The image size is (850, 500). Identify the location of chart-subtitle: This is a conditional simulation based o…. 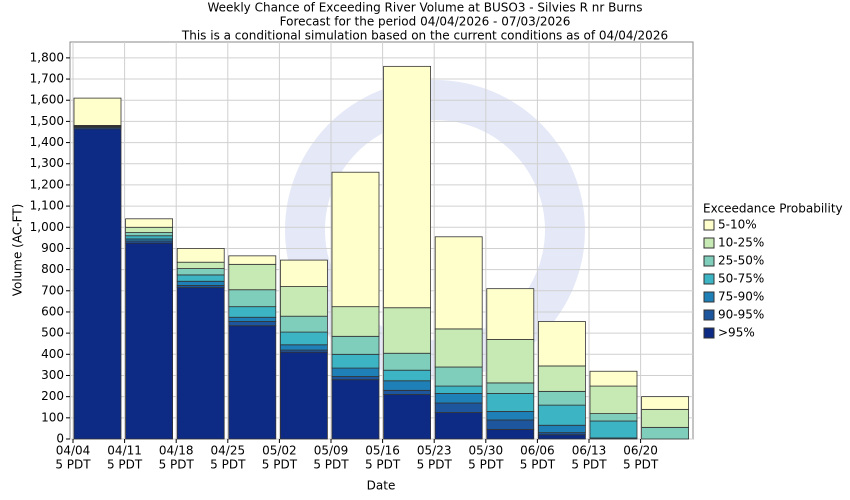
(424, 36).